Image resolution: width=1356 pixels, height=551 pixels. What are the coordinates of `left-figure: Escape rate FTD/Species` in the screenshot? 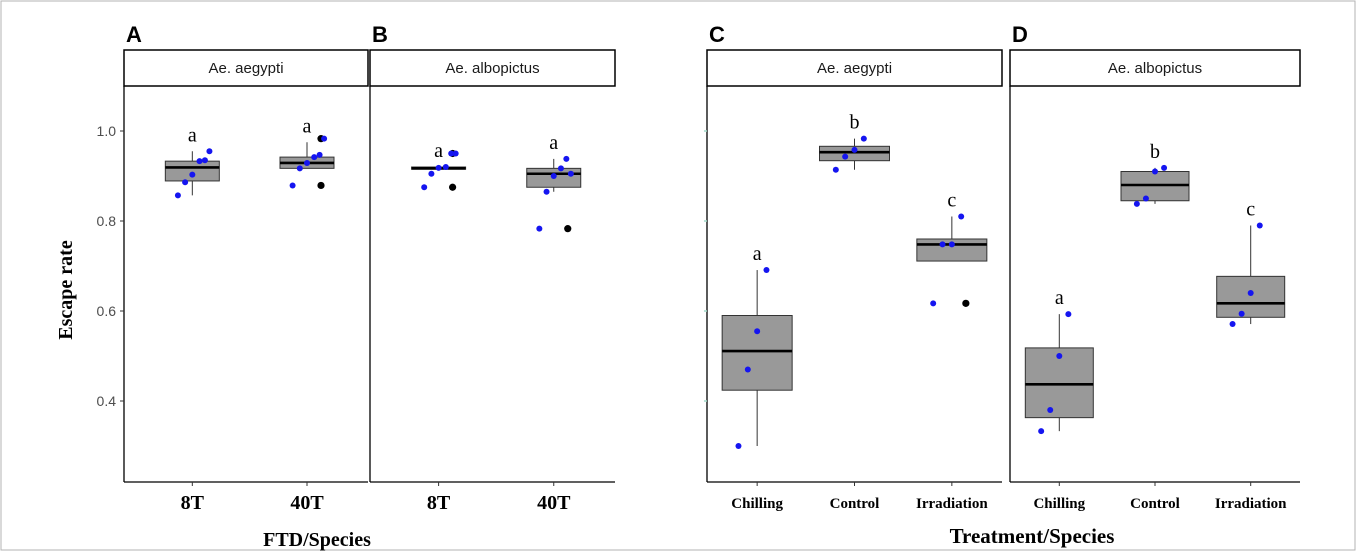 It's located at (213, 395).